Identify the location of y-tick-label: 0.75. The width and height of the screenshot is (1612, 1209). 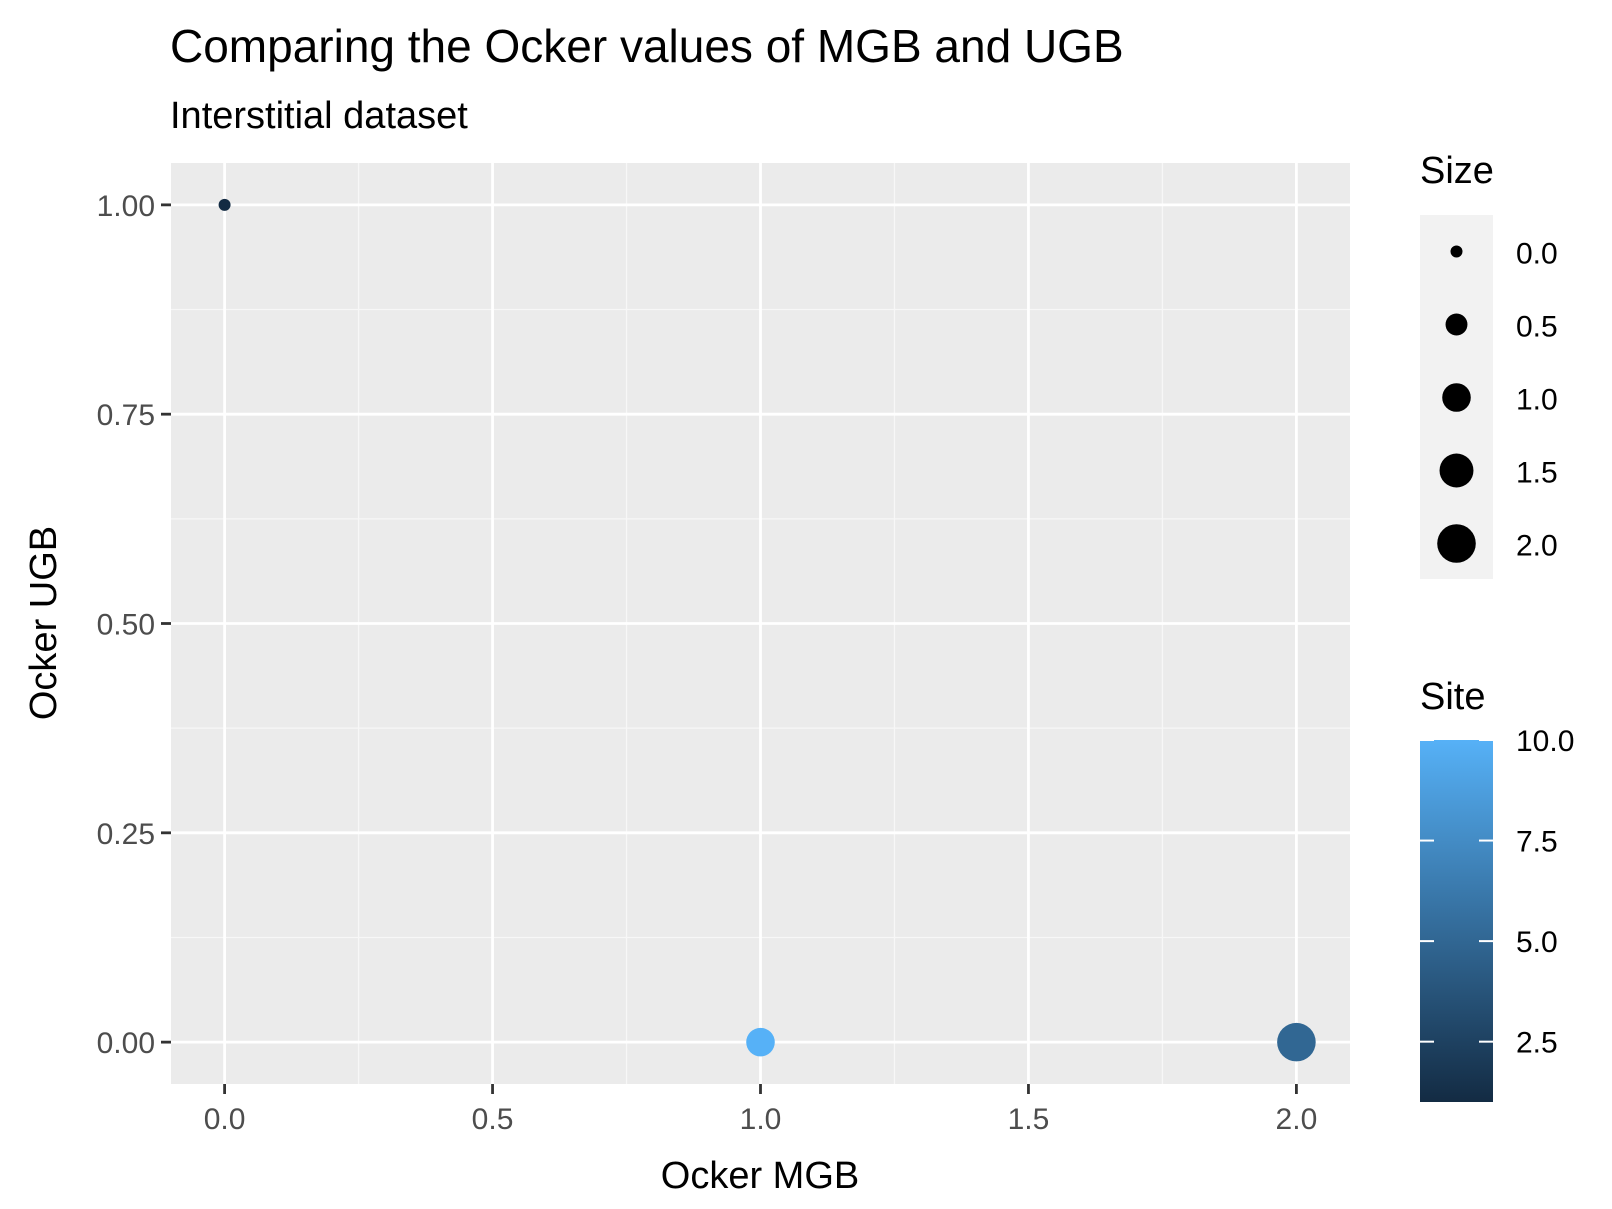
(126, 415).